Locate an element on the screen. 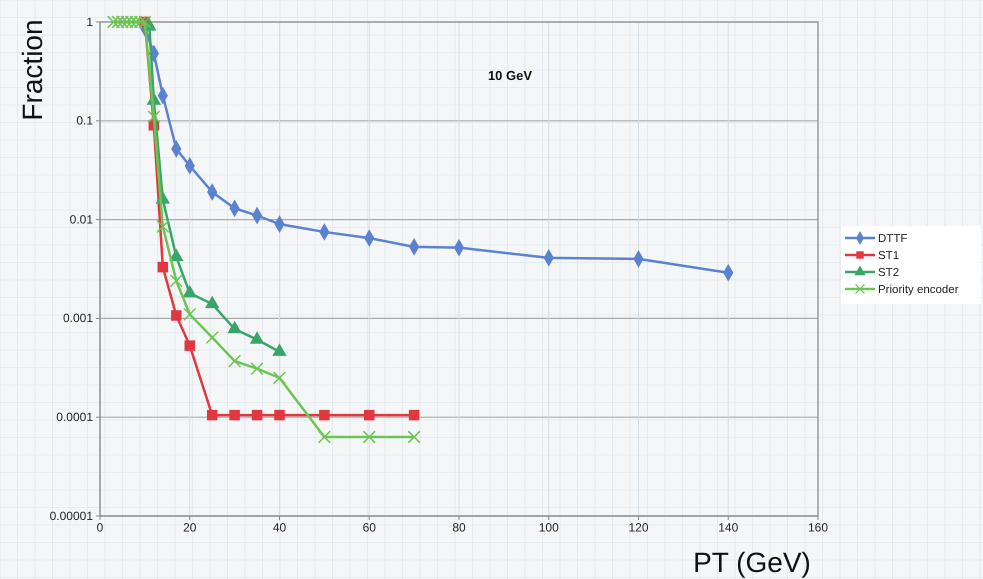 Image resolution: width=983 pixels, height=579 pixels. y-axis-title: Fraction is located at coordinates (32, 70).